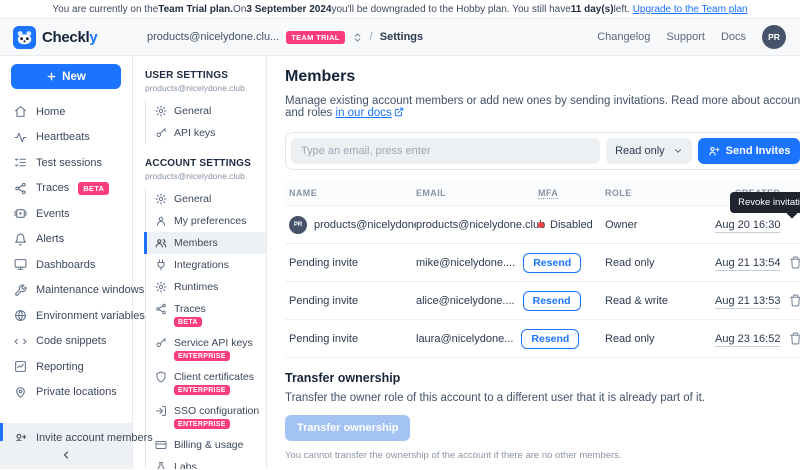 The width and height of the screenshot is (800, 470). I want to click on sidebar-item-dashboards: Dashboards, so click(66, 265).